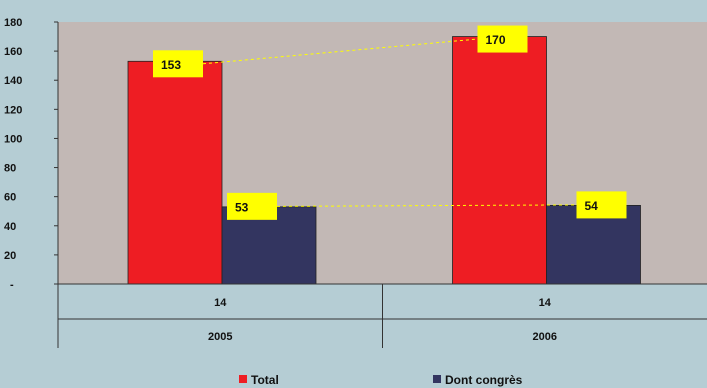  Describe the element at coordinates (13, 139) in the screenshot. I see `y-tick-label: 100` at that location.